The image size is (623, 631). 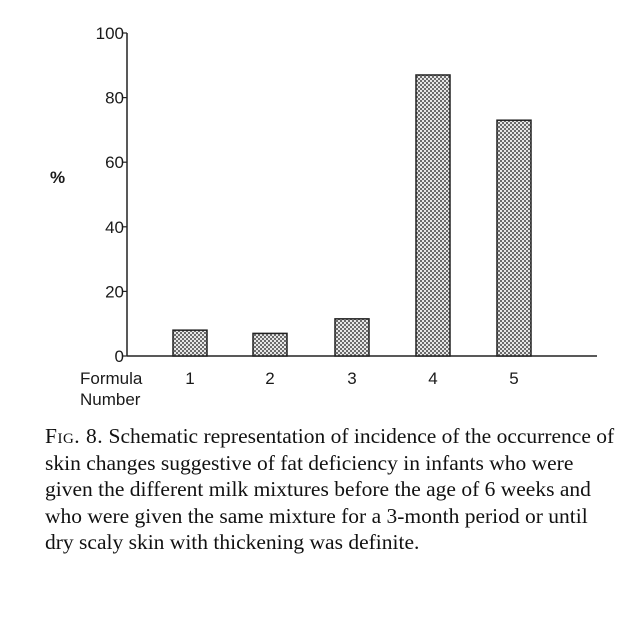 I want to click on y-tick-label: 60, so click(x=114, y=162).